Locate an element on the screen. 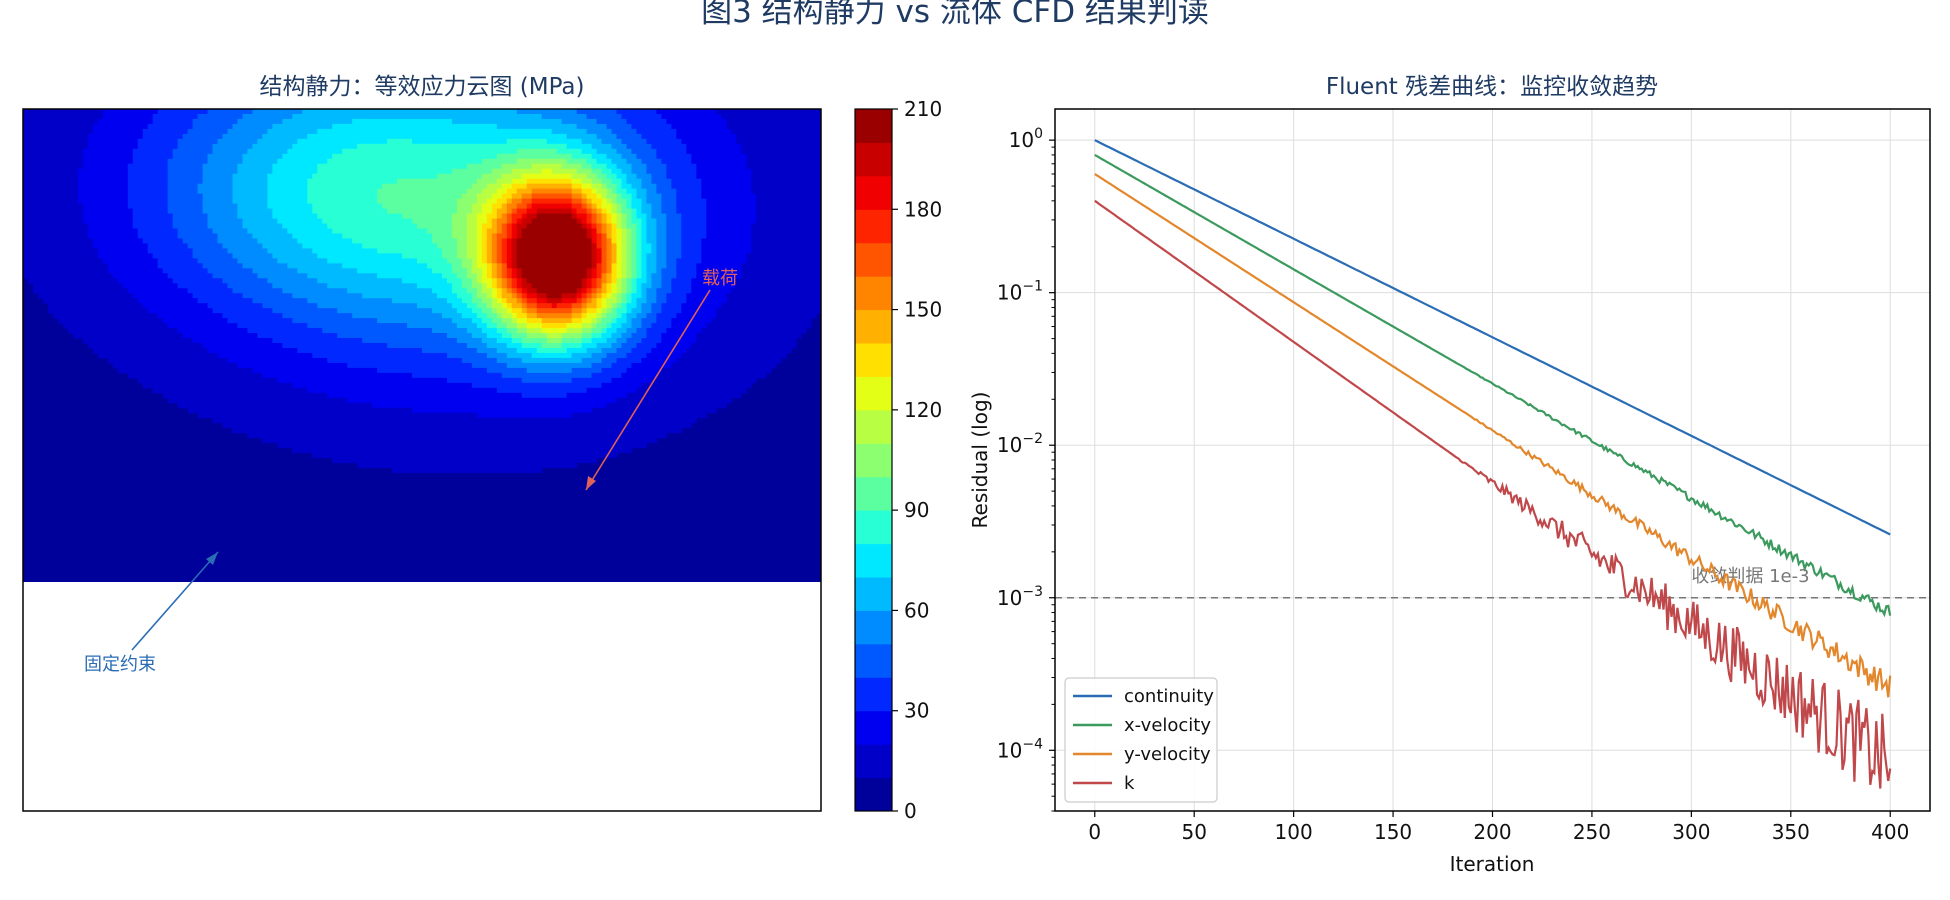 The height and width of the screenshot is (900, 1950). y-tick-label: 10−1 is located at coordinates (1020, 292).